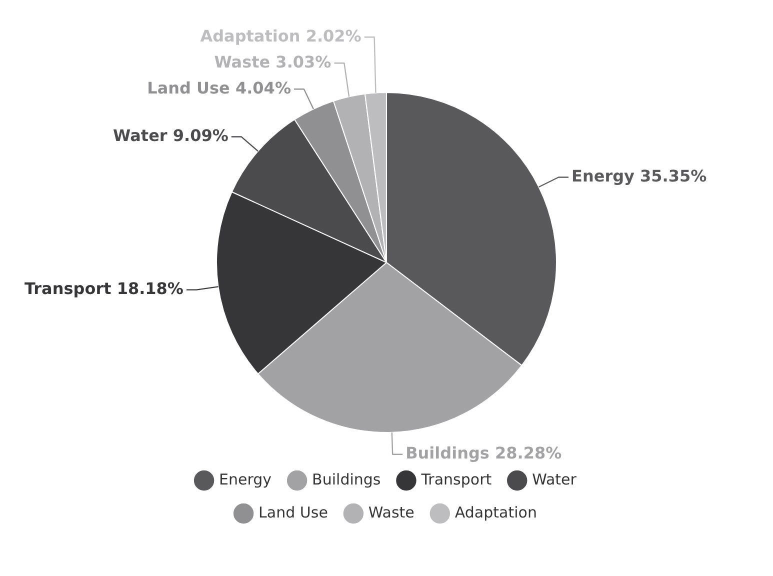  What do you see at coordinates (639, 176) in the screenshot?
I see `category-label: Energy 35.35%` at bounding box center [639, 176].